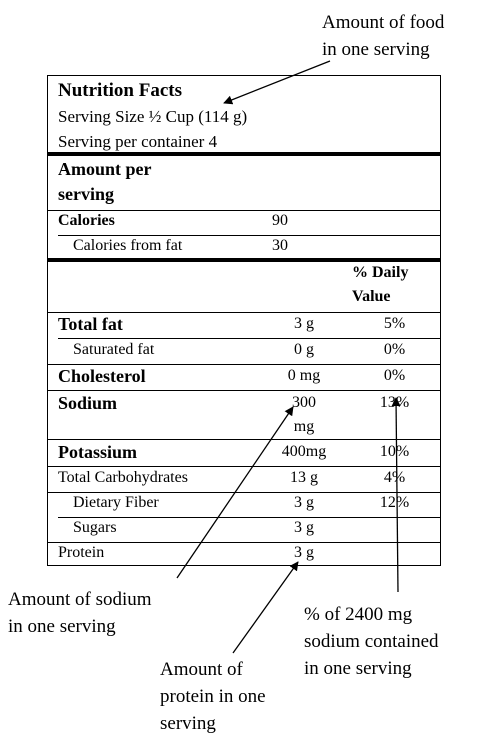  I want to click on annotation-line: Amount of sodium, so click(80, 599).